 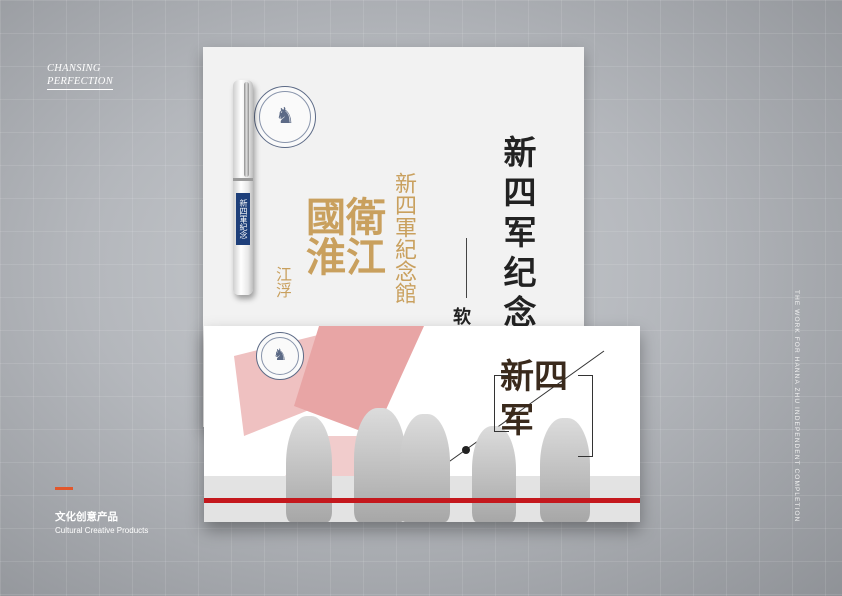 I want to click on sheet-title: 新四军纪念, so click(x=520, y=232).